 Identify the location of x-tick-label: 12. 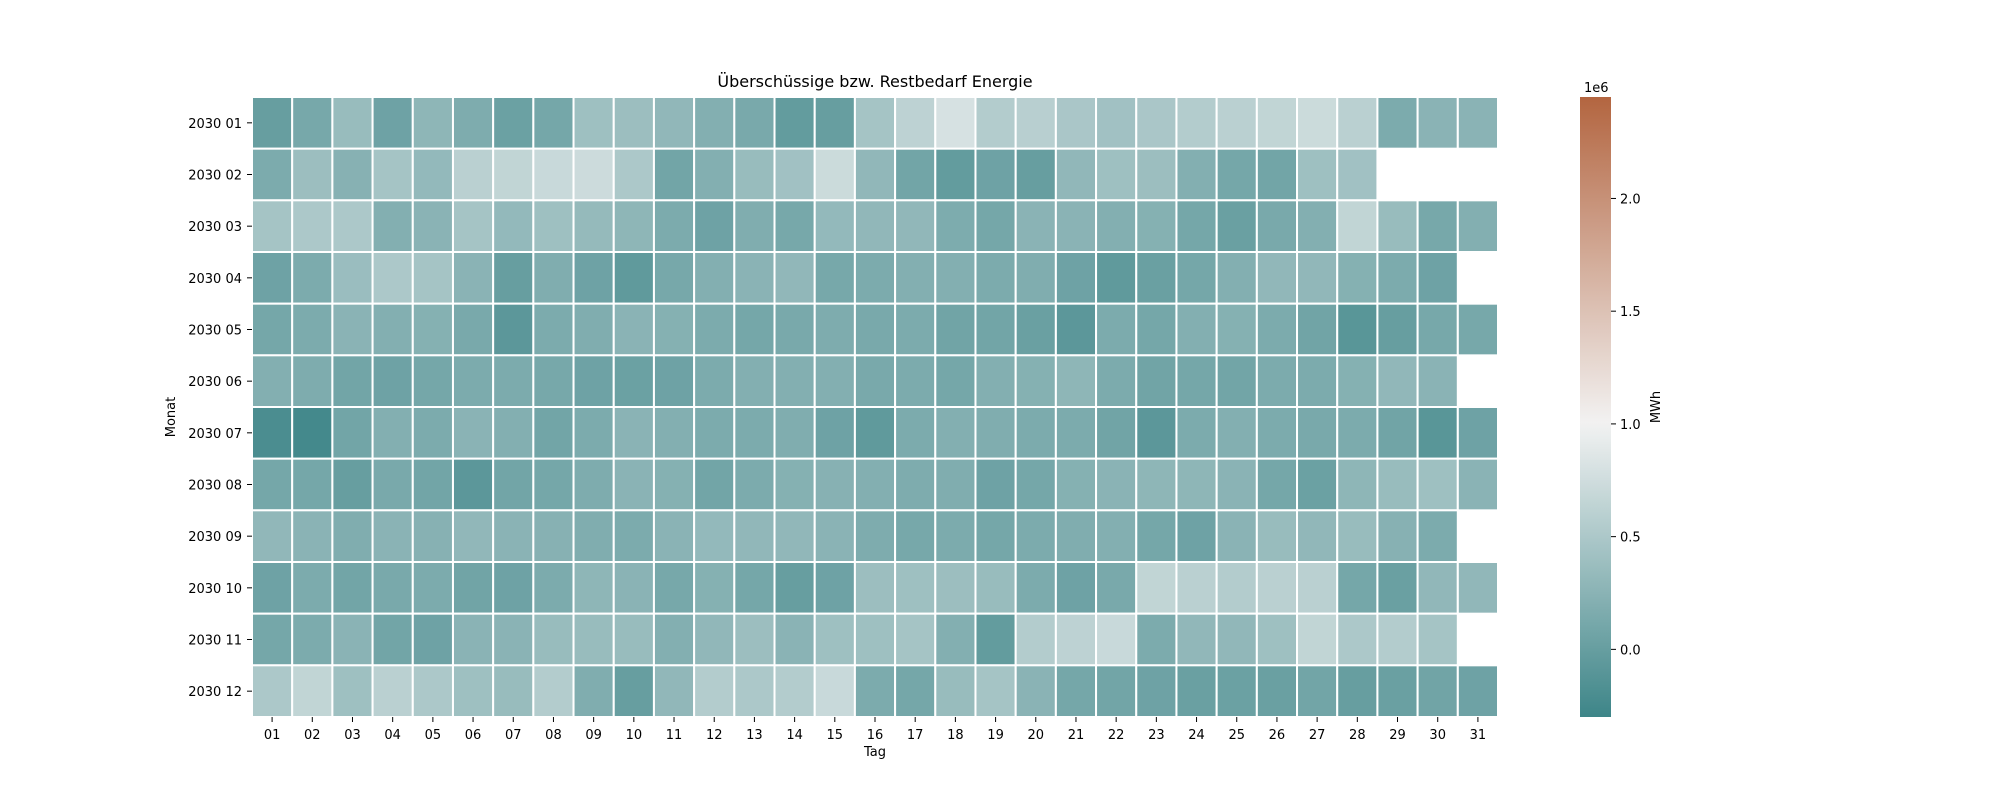
(714, 735).